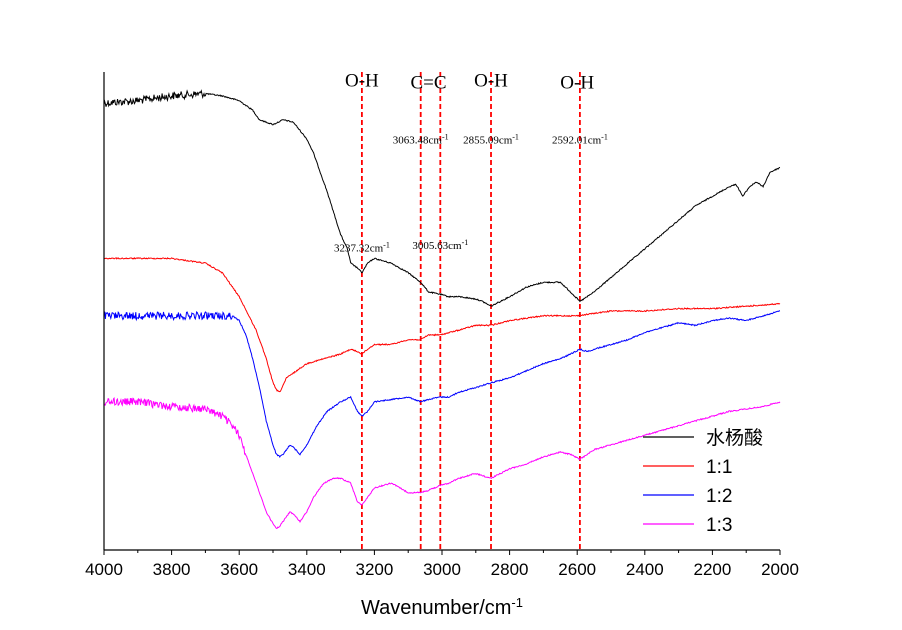  Describe the element at coordinates (374, 569) in the screenshot. I see `x-tick-label: 3200` at that location.